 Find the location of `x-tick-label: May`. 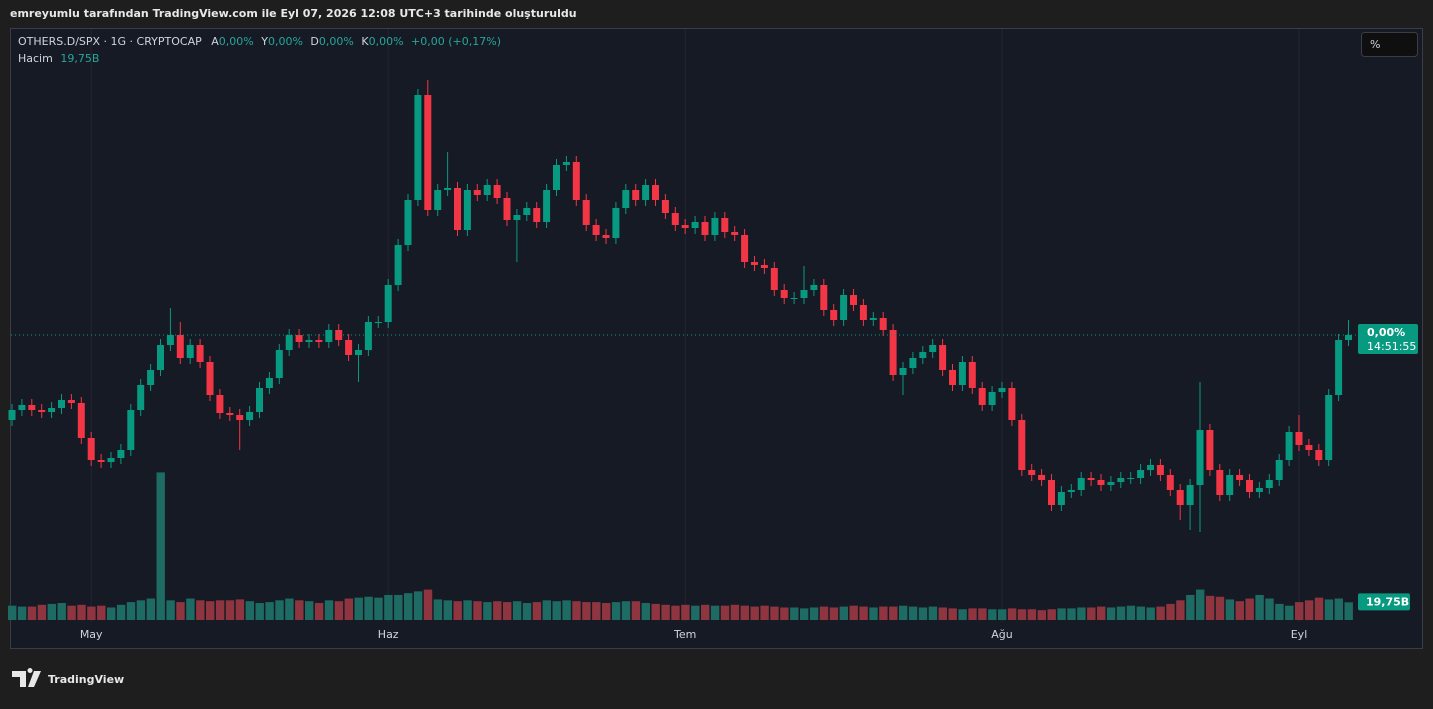

x-tick-label: May is located at coordinates (91, 634).